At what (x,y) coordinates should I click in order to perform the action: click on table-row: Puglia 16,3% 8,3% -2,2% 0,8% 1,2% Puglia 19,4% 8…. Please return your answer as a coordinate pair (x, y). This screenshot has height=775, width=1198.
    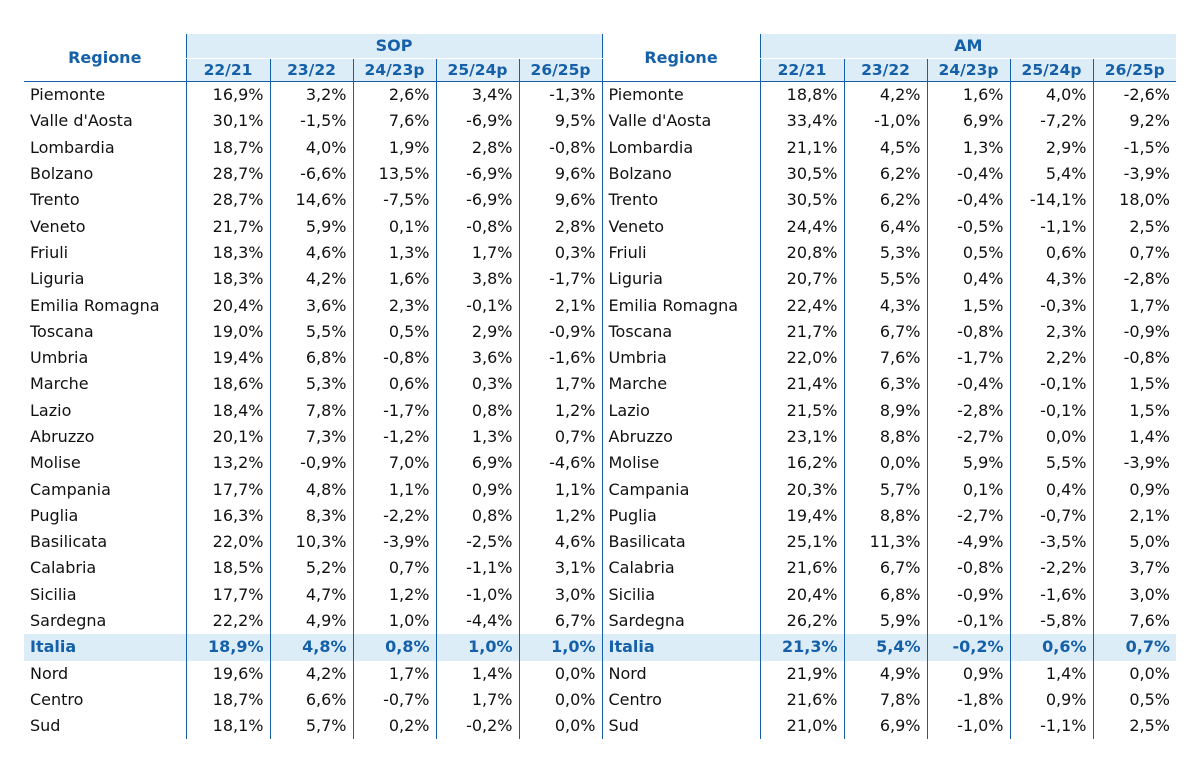
    Looking at the image, I should click on (600, 516).